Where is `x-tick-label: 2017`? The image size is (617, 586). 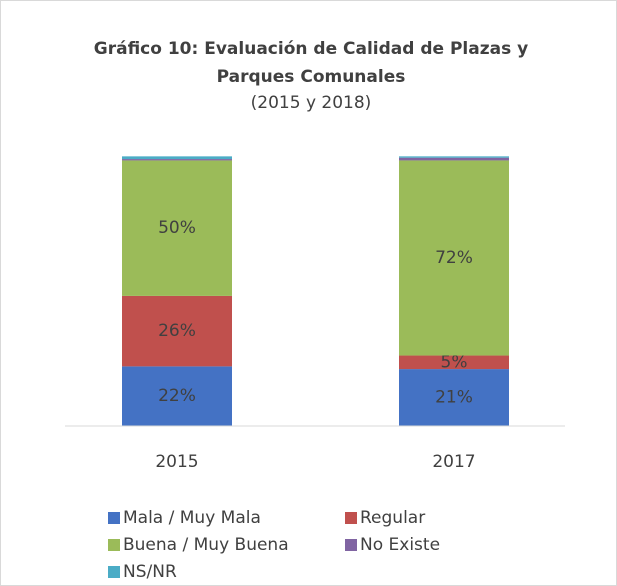
x-tick-label: 2017 is located at coordinates (453, 462).